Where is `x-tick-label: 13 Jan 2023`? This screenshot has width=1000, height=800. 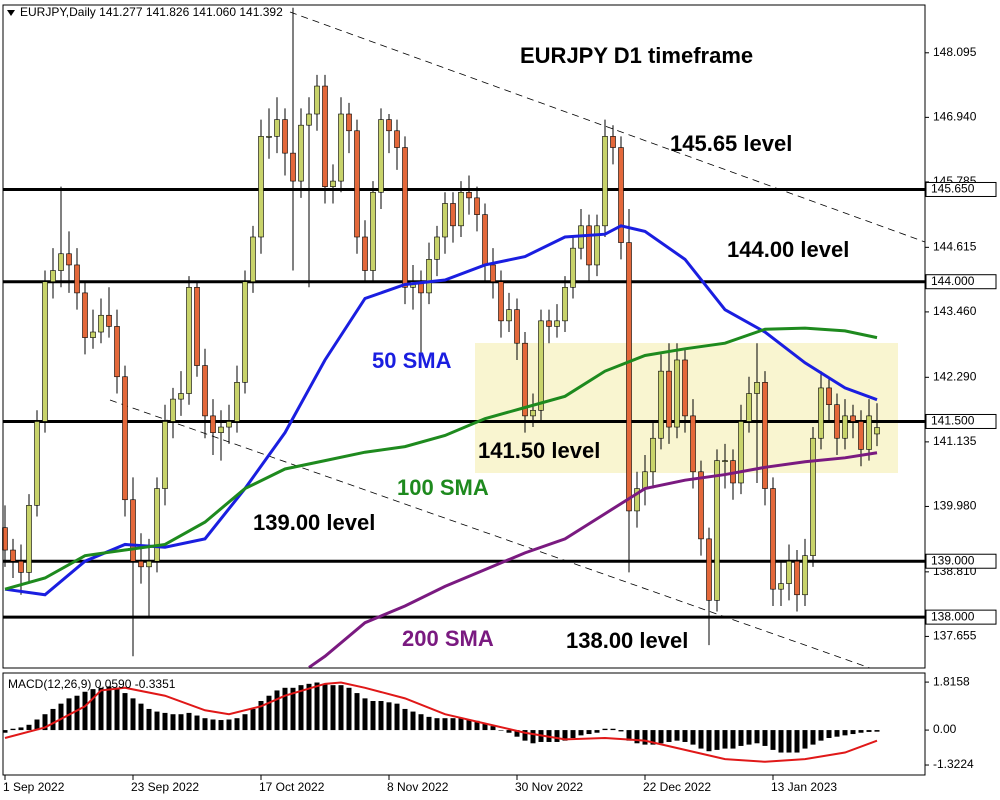 x-tick-label: 13 Jan 2023 is located at coordinates (804, 787).